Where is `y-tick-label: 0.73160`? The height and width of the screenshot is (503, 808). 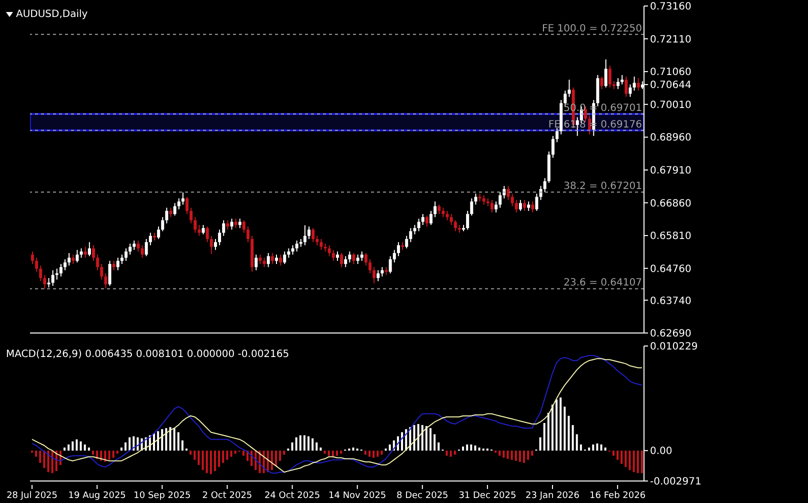
y-tick-label: 0.73160 is located at coordinates (671, 7).